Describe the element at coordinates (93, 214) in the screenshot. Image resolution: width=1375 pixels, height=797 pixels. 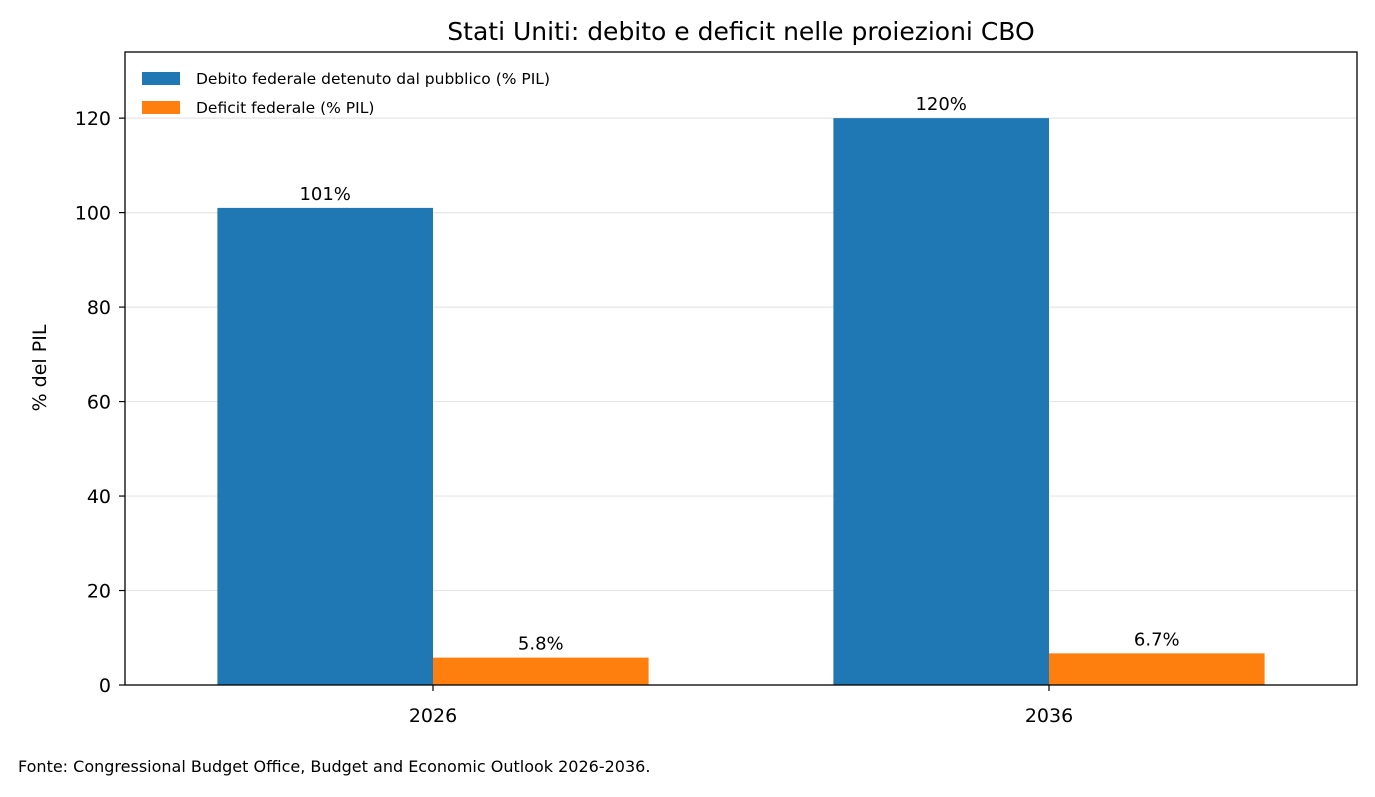
I see `y-tick-label: 100` at that location.